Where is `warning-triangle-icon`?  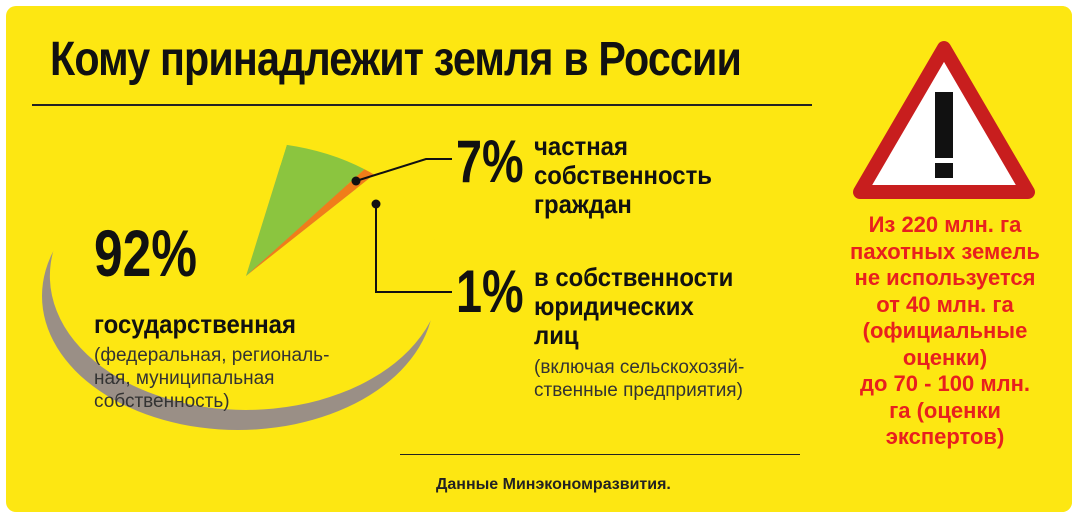
warning-triangle-icon is located at coordinates (944, 120).